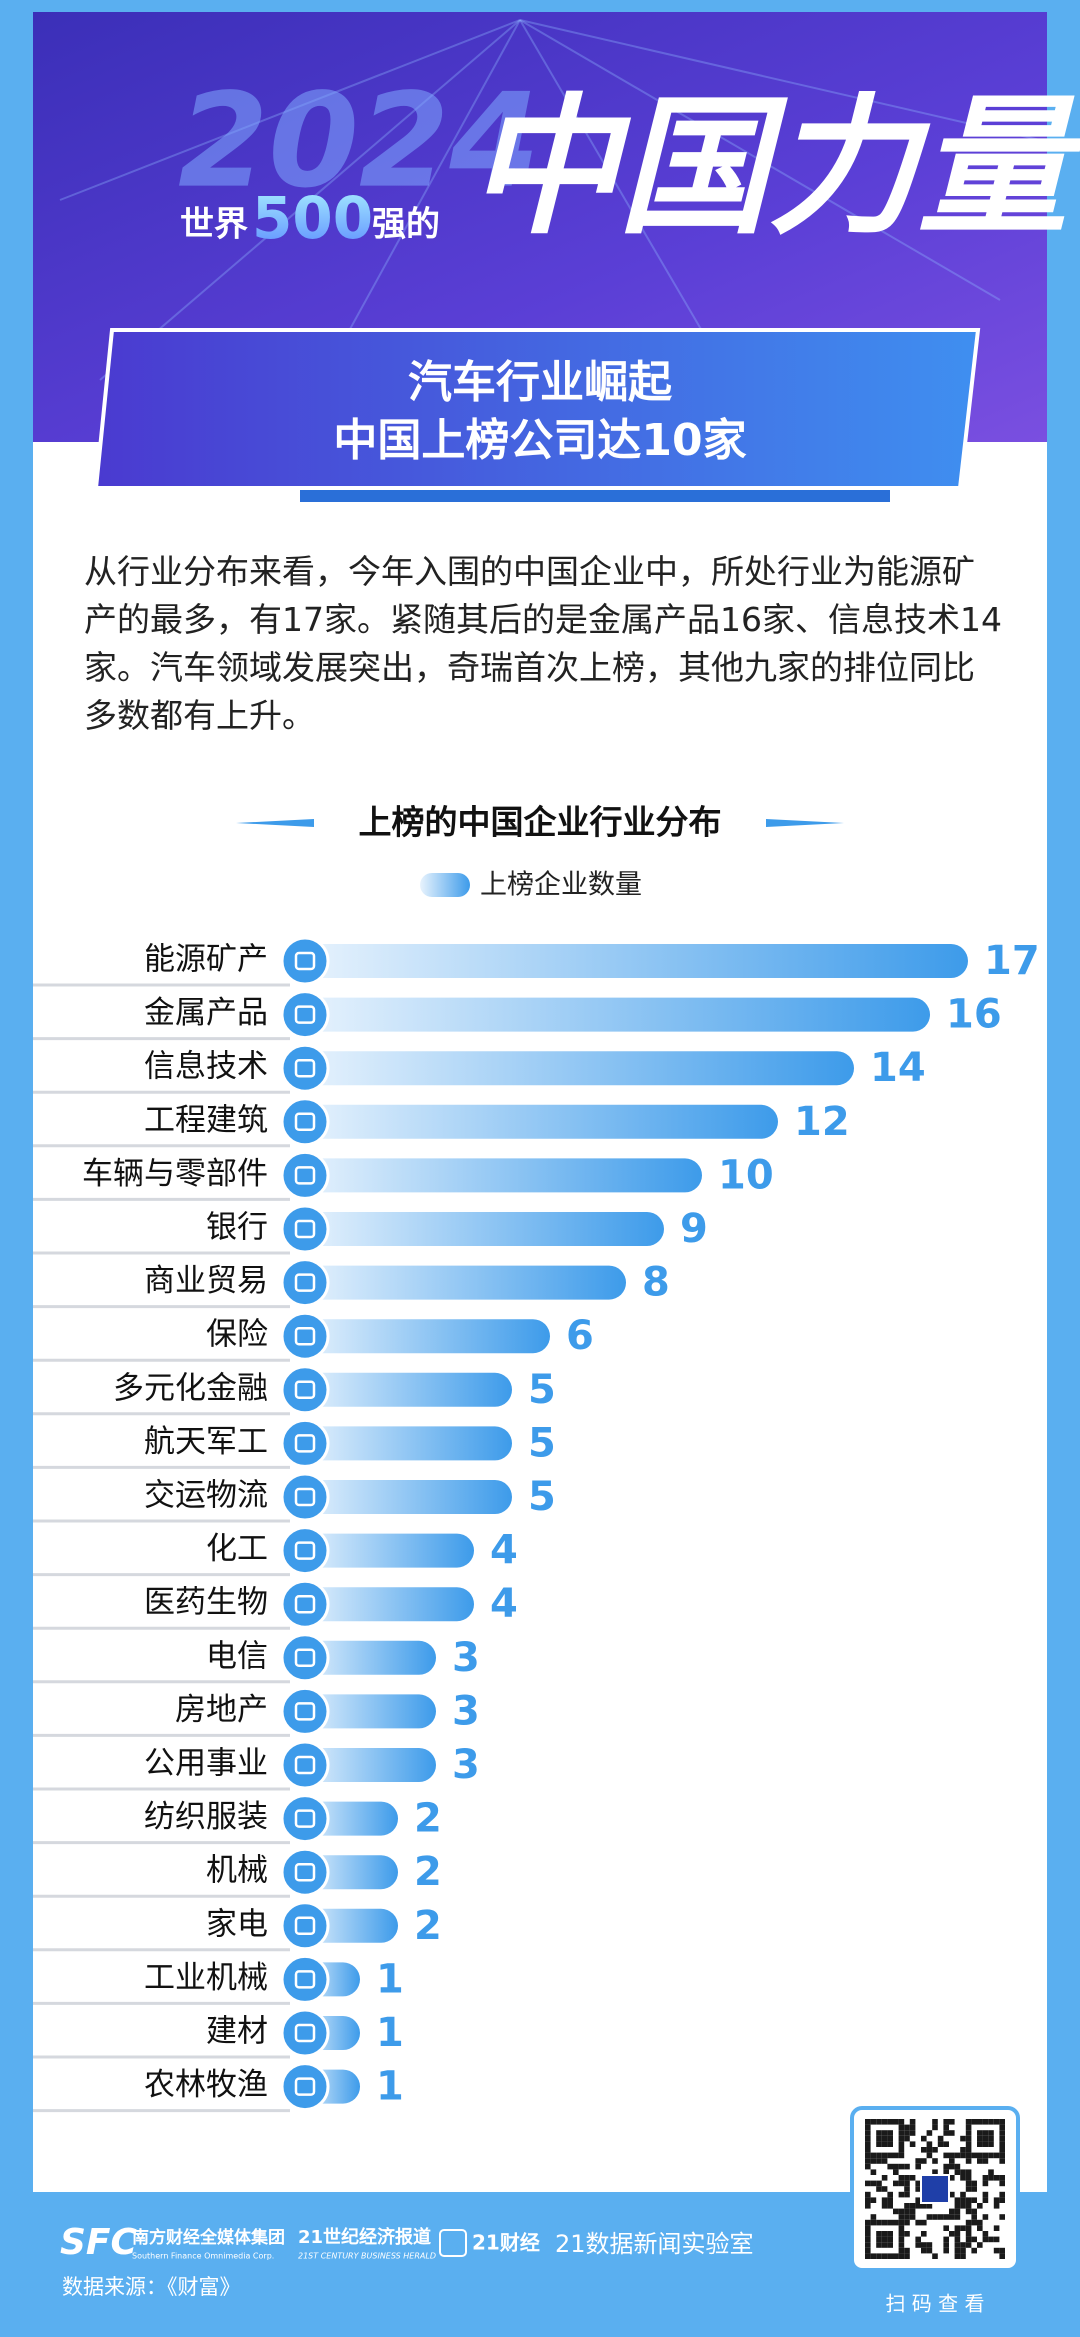 The width and height of the screenshot is (1080, 2337). Describe the element at coordinates (275, 823) in the screenshot. I see `title-deco` at that location.